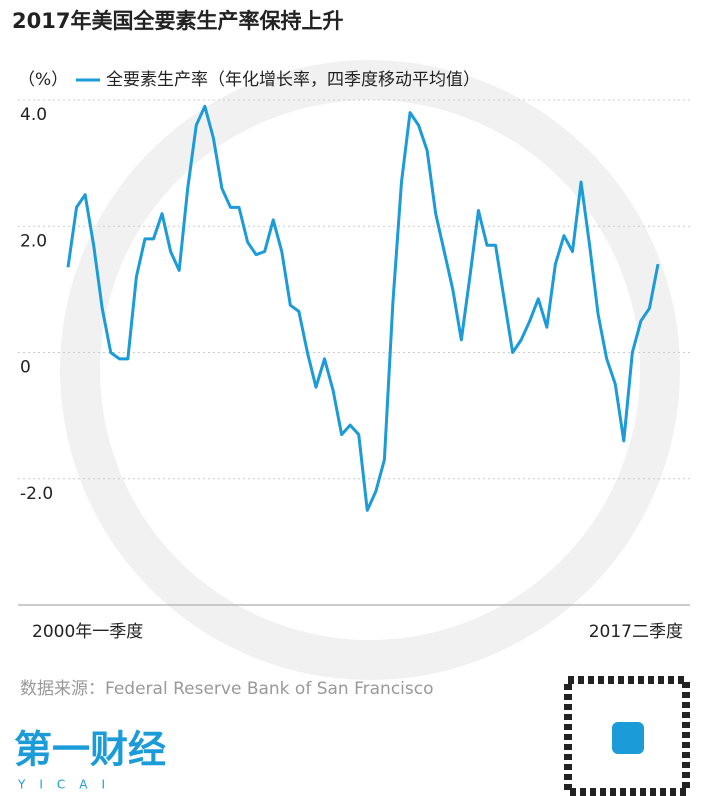 Image resolution: width=708 pixels, height=796 pixels. What do you see at coordinates (177, 21) in the screenshot?
I see `chart-title: 2017年美国全要素生产率保持上升` at bounding box center [177, 21].